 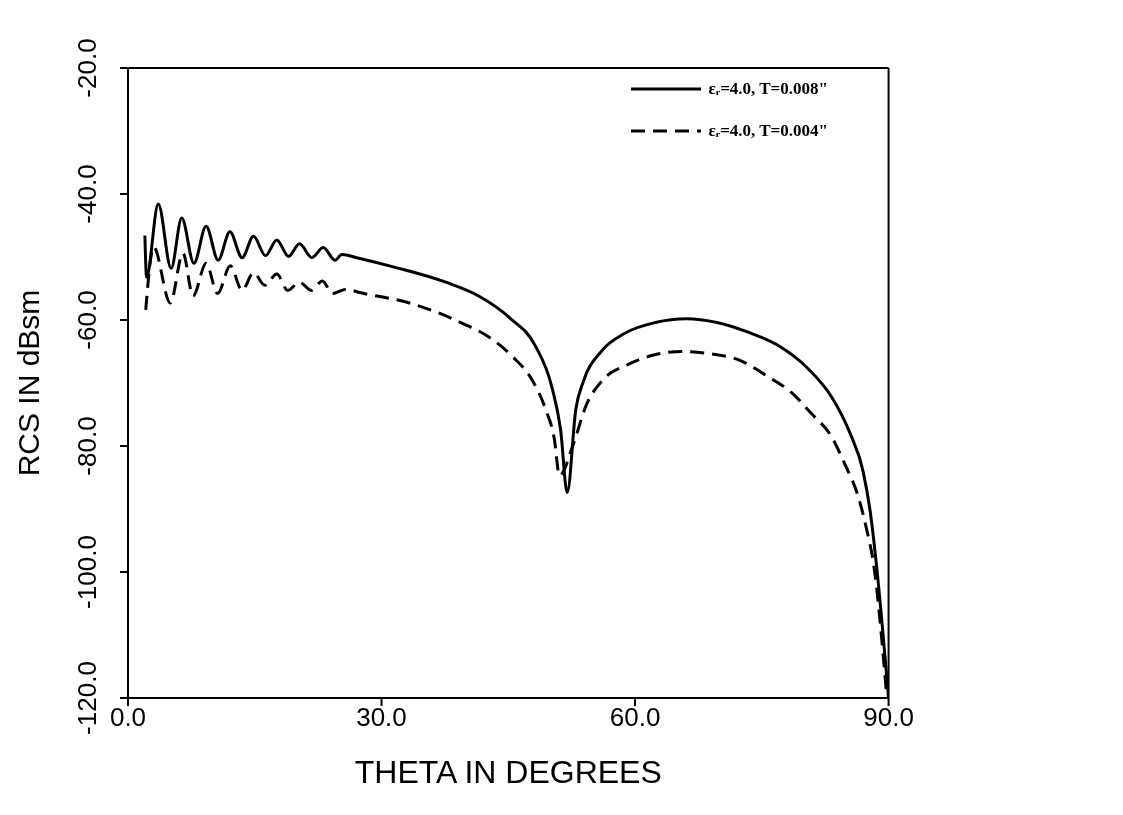 What do you see at coordinates (128, 717) in the screenshot?
I see `x-tick-label: 0.0` at bounding box center [128, 717].